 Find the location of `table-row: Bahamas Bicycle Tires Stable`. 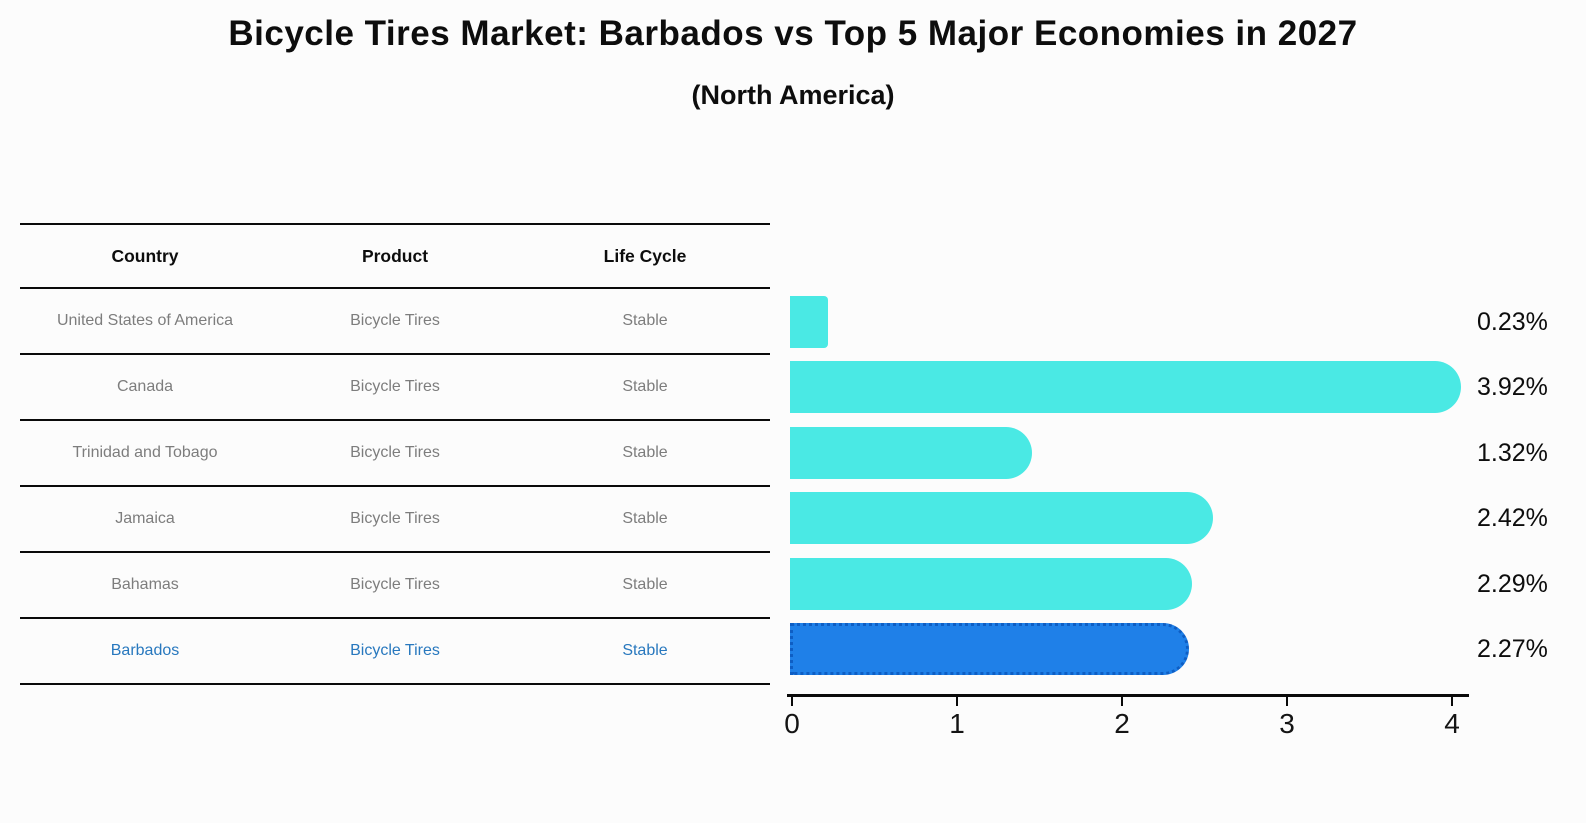

table-row: Bahamas Bicycle Tires Stable is located at coordinates (395, 586).